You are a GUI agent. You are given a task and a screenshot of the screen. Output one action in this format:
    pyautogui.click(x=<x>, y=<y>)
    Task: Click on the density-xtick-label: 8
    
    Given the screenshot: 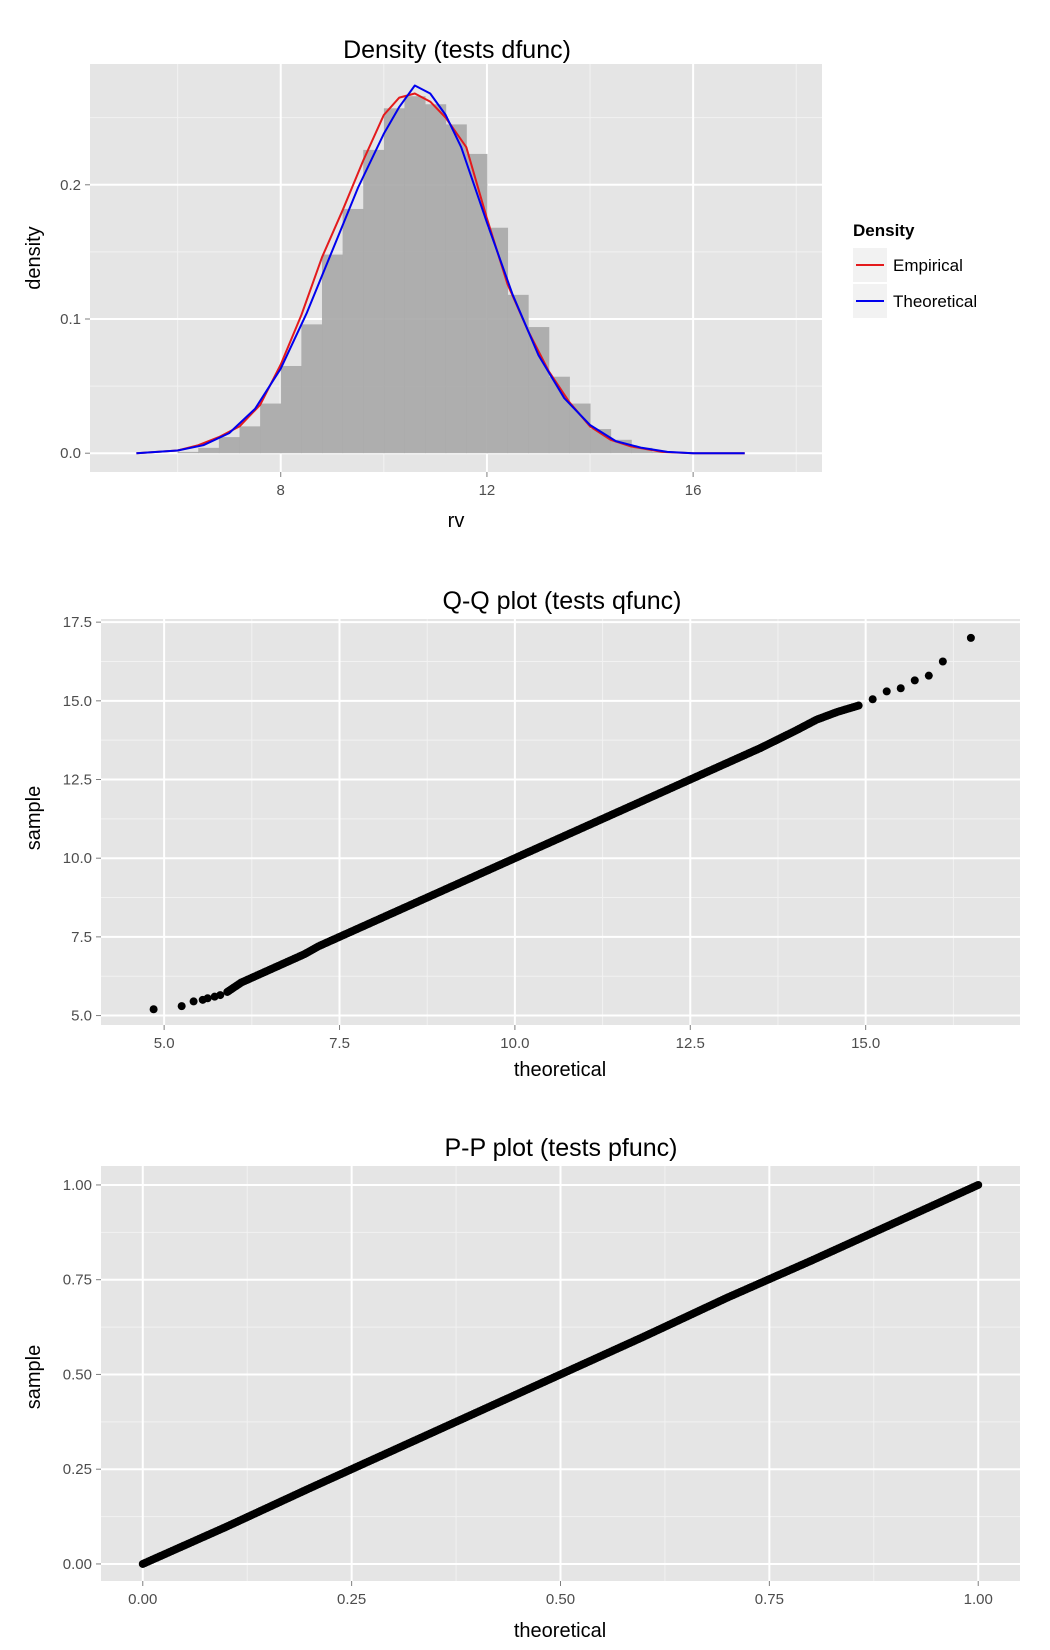 What is the action you would take?
    pyautogui.click(x=281, y=490)
    